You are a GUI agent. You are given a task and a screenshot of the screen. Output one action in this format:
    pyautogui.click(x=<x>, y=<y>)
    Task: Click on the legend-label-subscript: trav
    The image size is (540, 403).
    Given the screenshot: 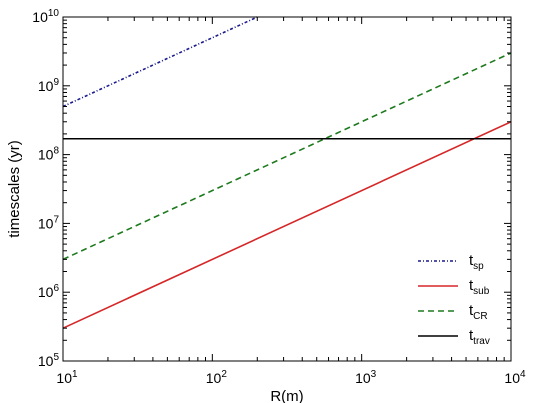 What is the action you would take?
    pyautogui.click(x=481, y=341)
    